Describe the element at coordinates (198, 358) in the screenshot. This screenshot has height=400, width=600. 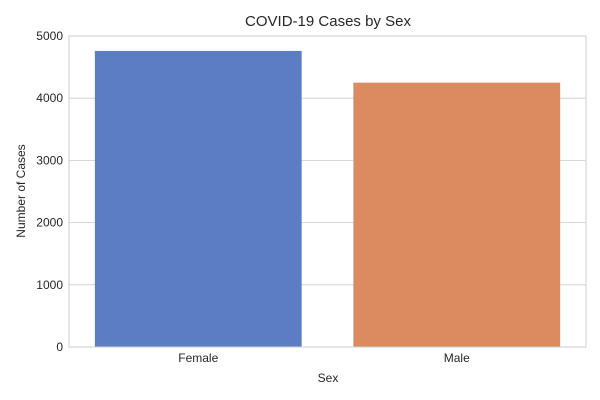
I see `x-tick-label: Female` at that location.